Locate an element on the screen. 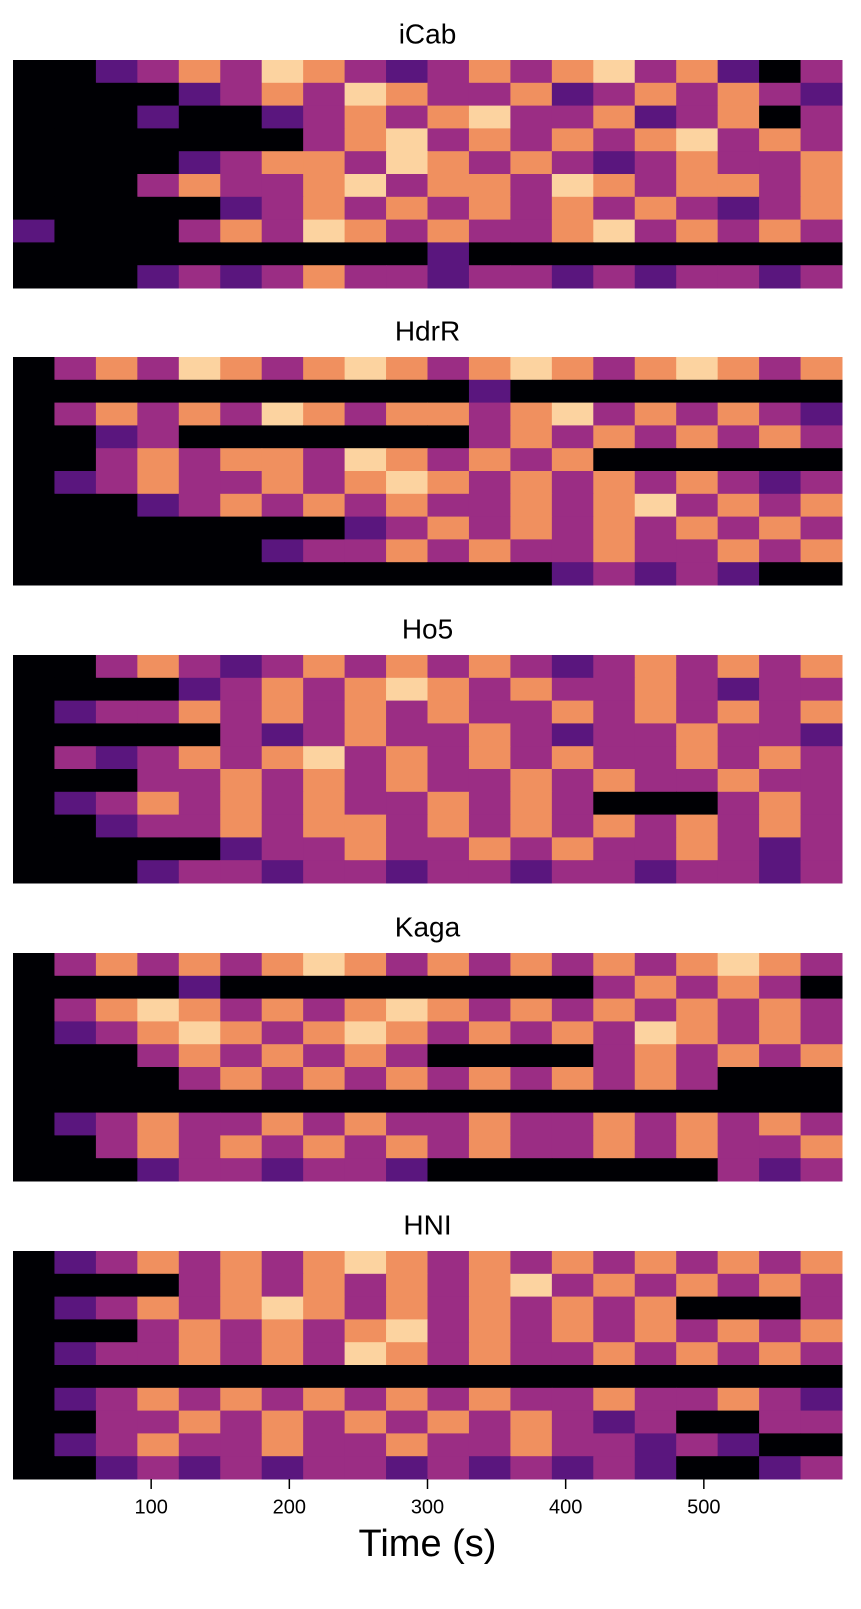 The height and width of the screenshot is (1609, 861). x-tick-label: 200 is located at coordinates (289, 1507).